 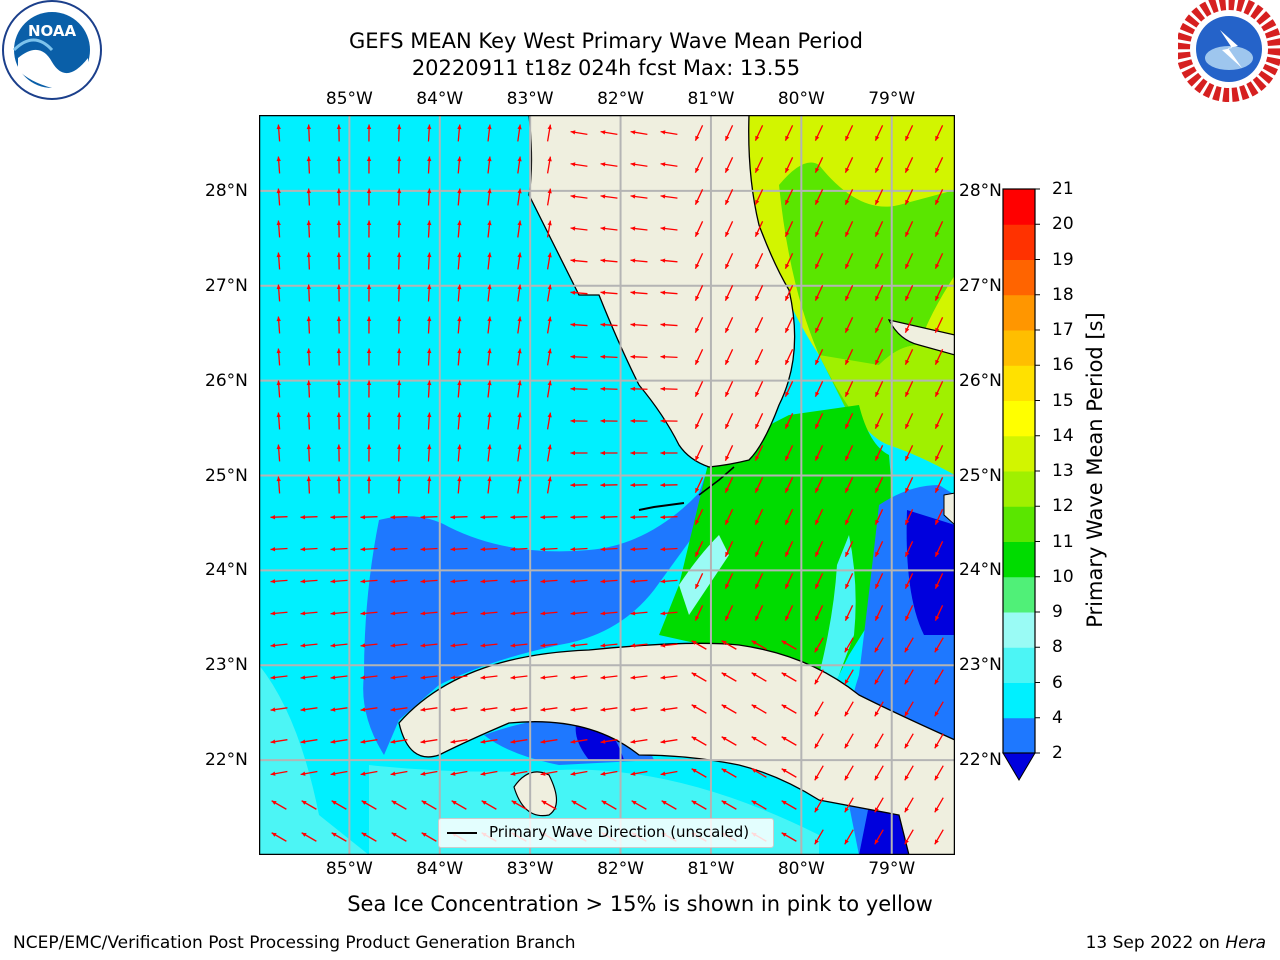 What do you see at coordinates (1057, 612) in the screenshot?
I see `colorbar-tick-label: 9` at bounding box center [1057, 612].